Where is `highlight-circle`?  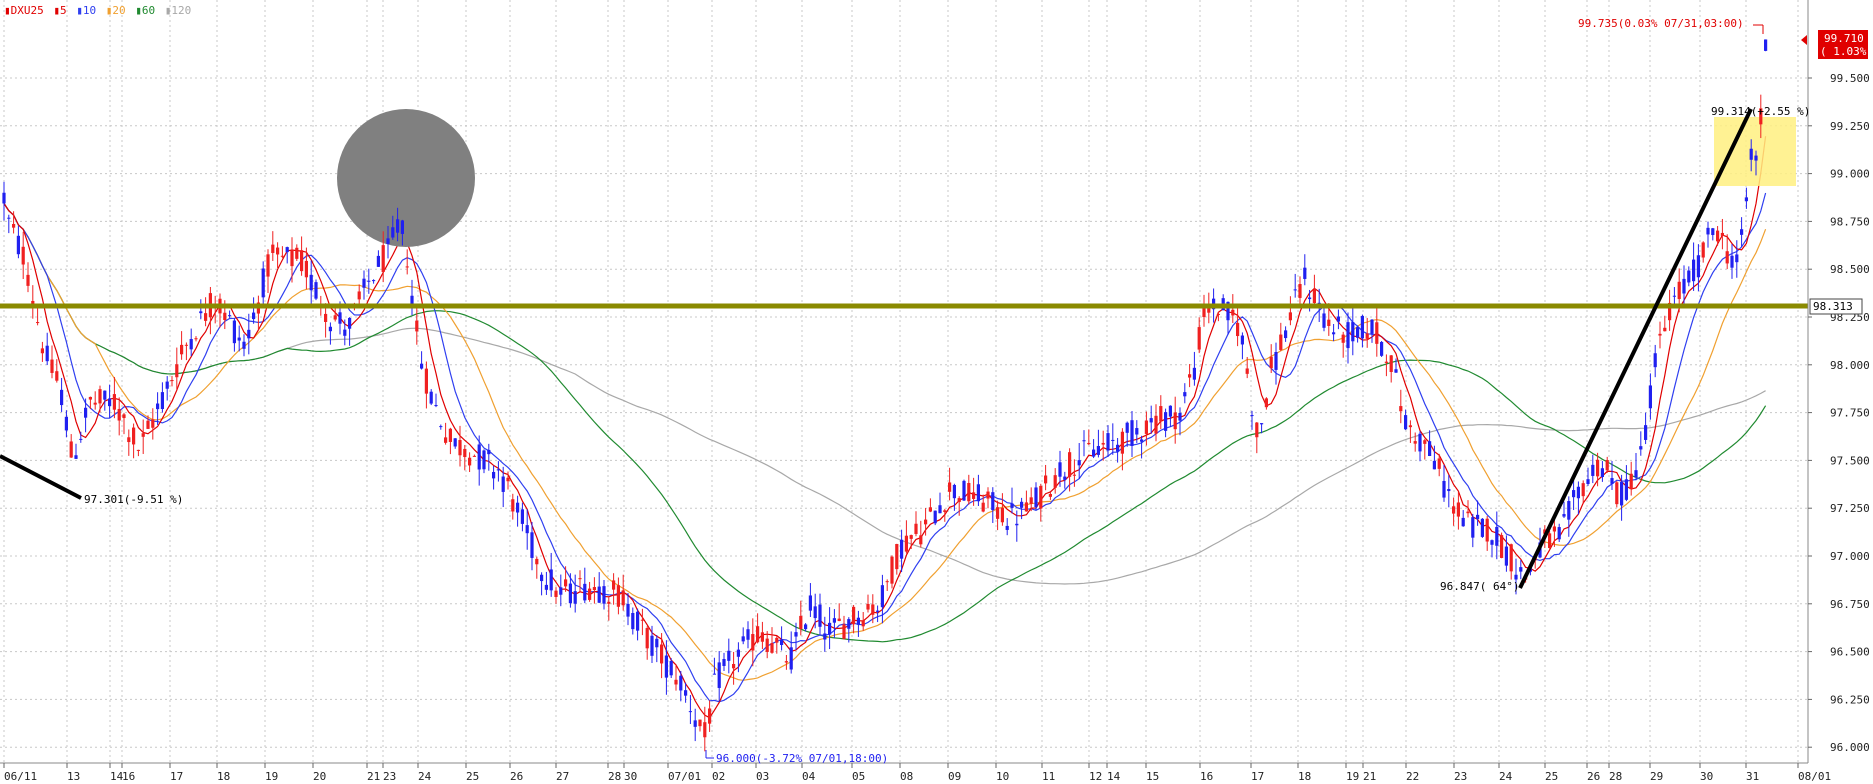 highlight-circle is located at coordinates (406, 178).